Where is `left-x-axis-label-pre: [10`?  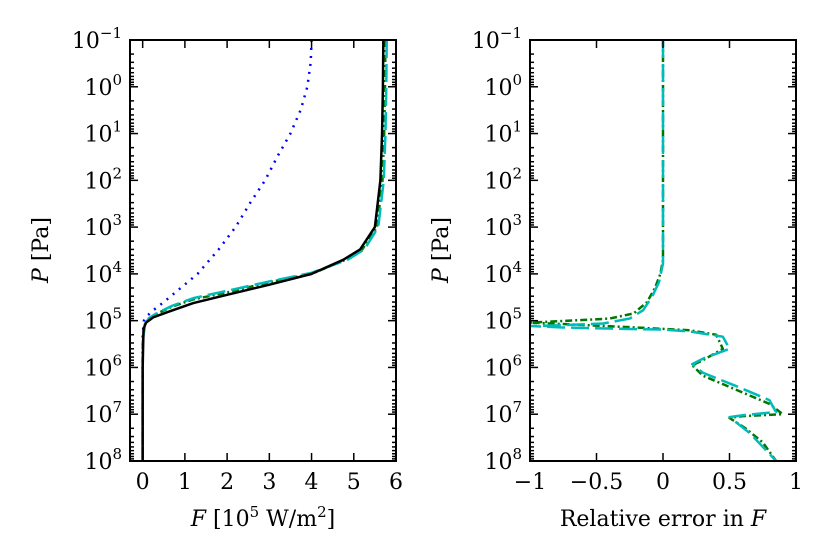 left-x-axis-label-pre: [10 is located at coordinates (228, 519).